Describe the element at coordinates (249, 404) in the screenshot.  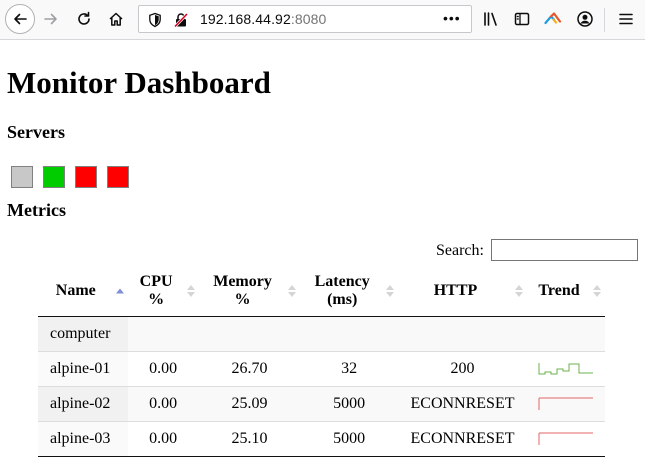
I see `cell-memory: 25.09` at that location.